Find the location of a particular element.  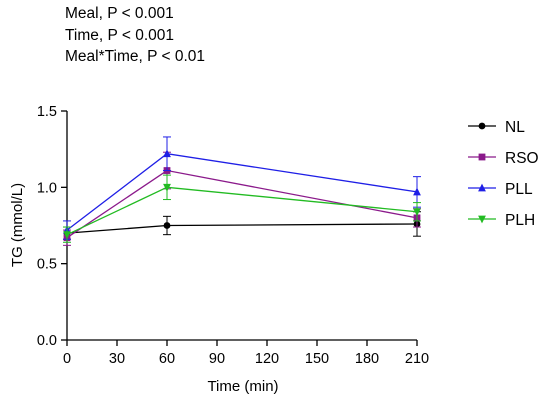

stat-time: Time, P < 0.001 is located at coordinates (119, 35).